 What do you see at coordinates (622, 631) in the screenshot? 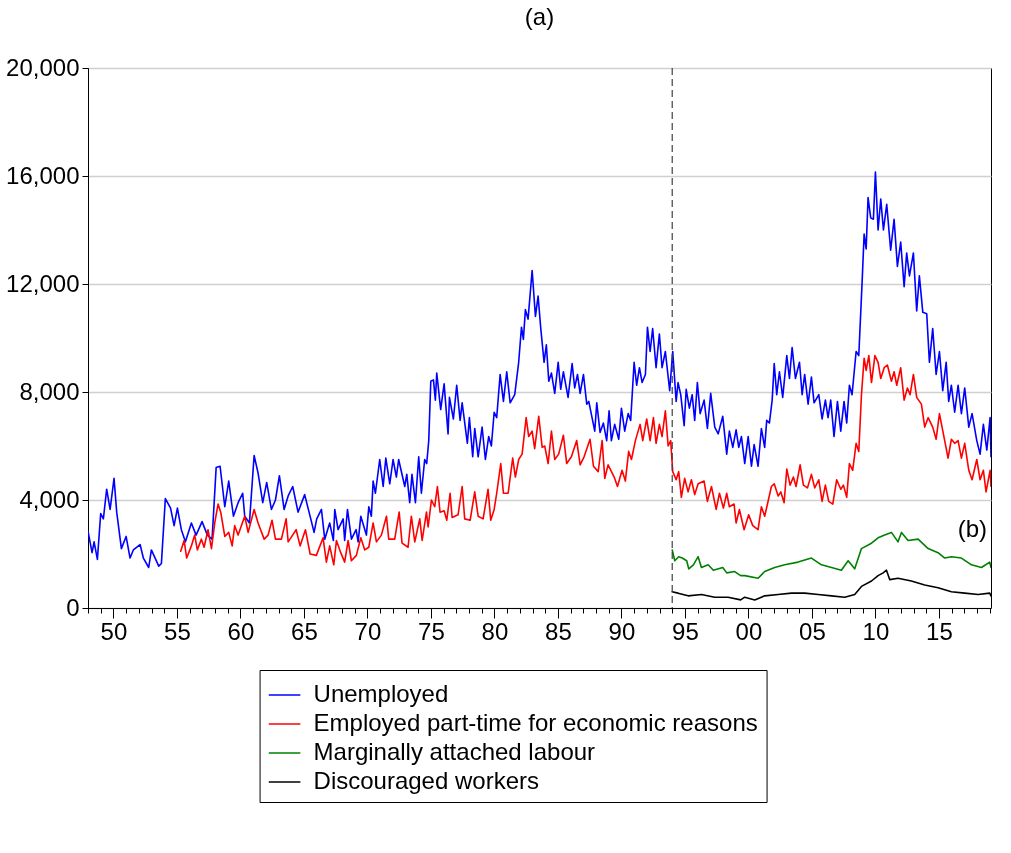
I see `x-tick-label: 90` at bounding box center [622, 631].